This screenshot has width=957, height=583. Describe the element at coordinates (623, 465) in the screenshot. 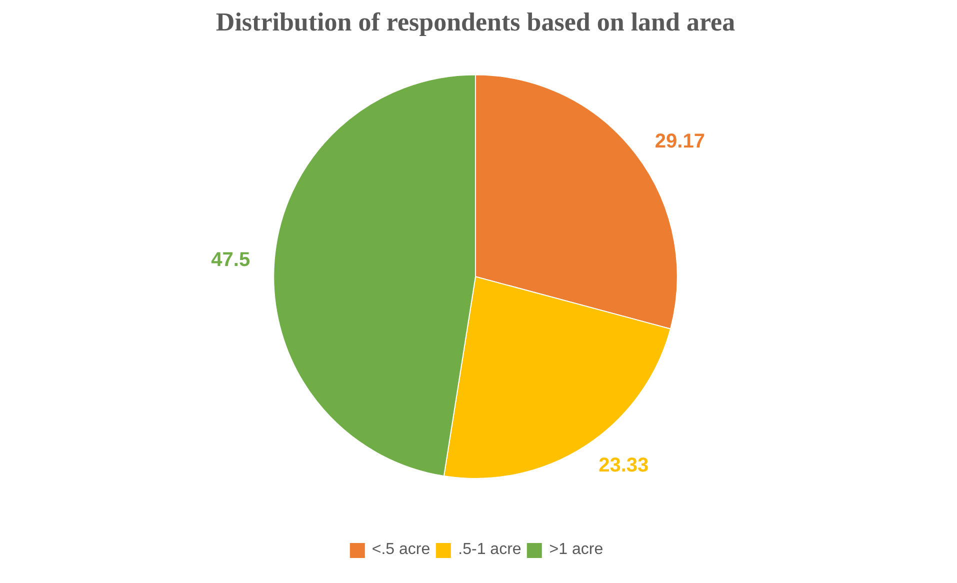

I see `data-label: 23.33` at that location.